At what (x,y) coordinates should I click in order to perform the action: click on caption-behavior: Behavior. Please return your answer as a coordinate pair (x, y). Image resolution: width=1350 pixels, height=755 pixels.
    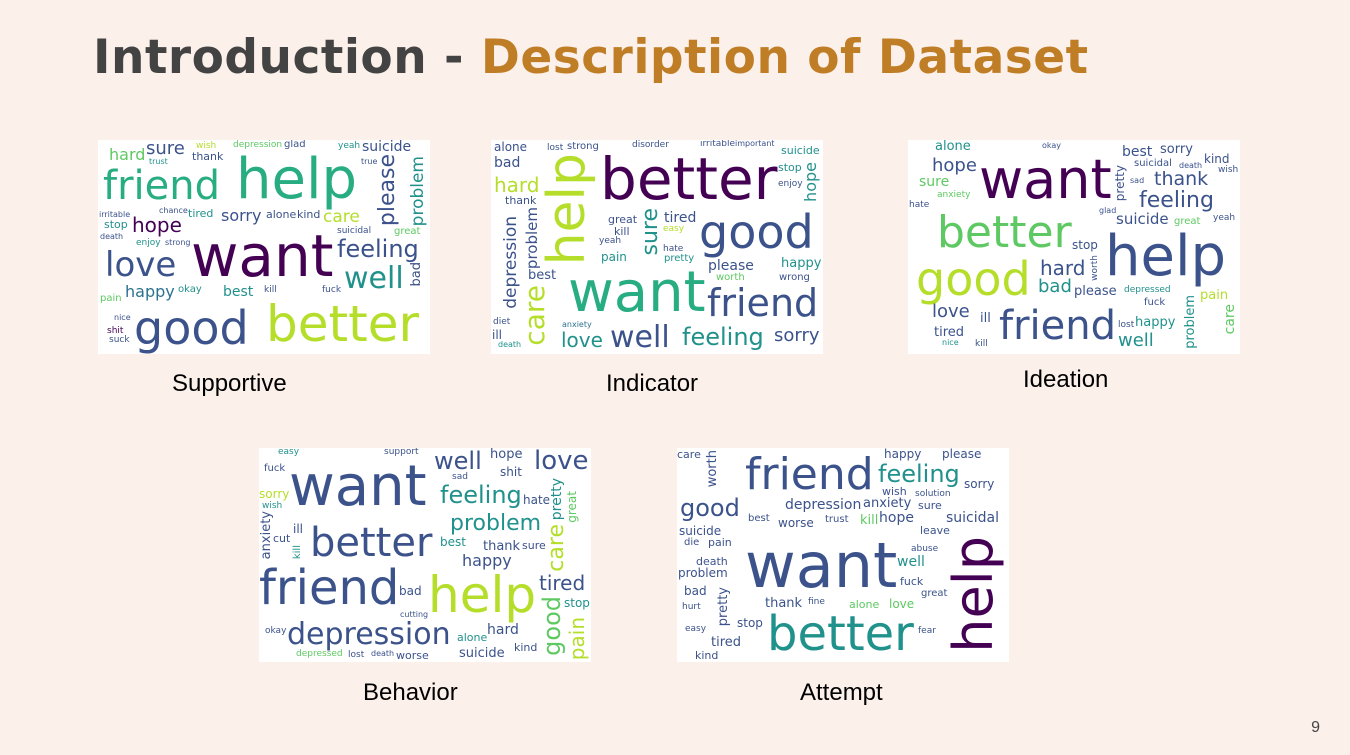
    Looking at the image, I should click on (410, 692).